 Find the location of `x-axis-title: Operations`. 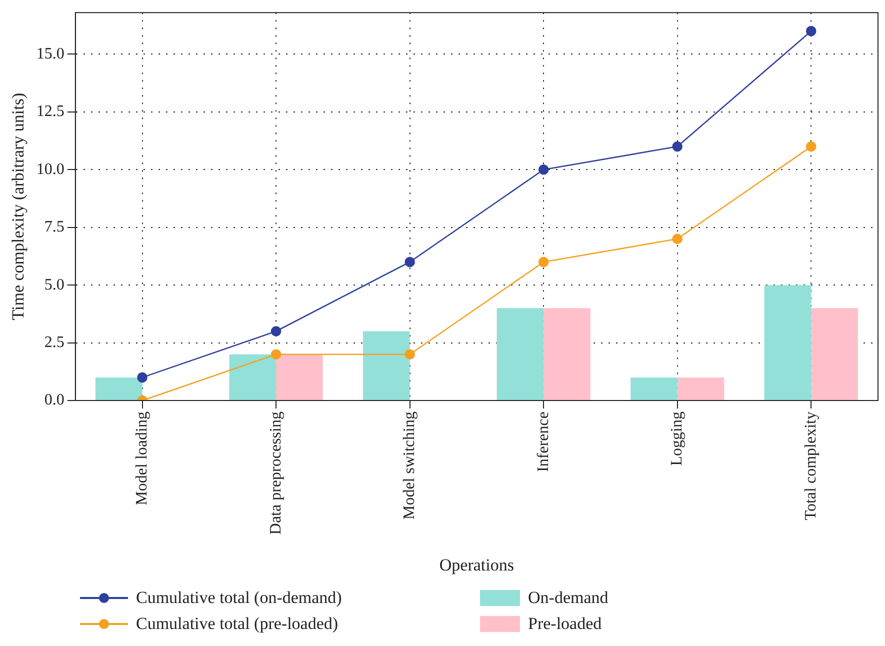

x-axis-title: Operations is located at coordinates (476, 564).